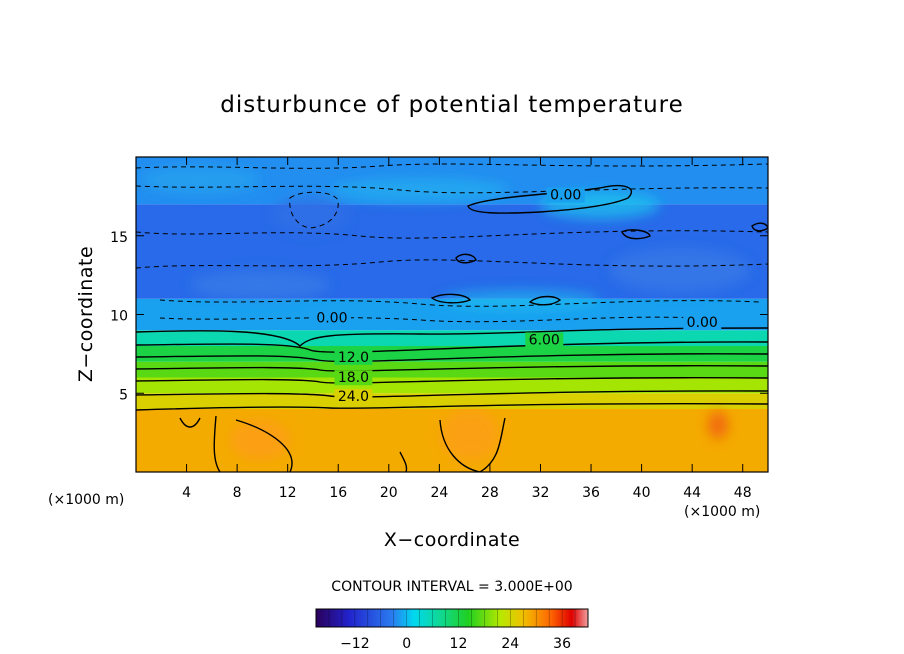 Image resolution: width=904 pixels, height=654 pixels. What do you see at coordinates (86, 314) in the screenshot?
I see `y-axis-label: Z−coordinate` at bounding box center [86, 314].